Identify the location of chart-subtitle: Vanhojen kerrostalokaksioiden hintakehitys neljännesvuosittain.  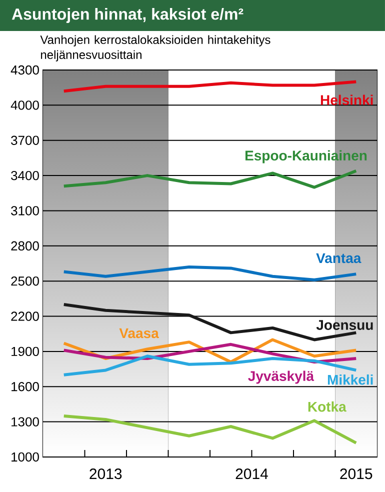
(155, 48).